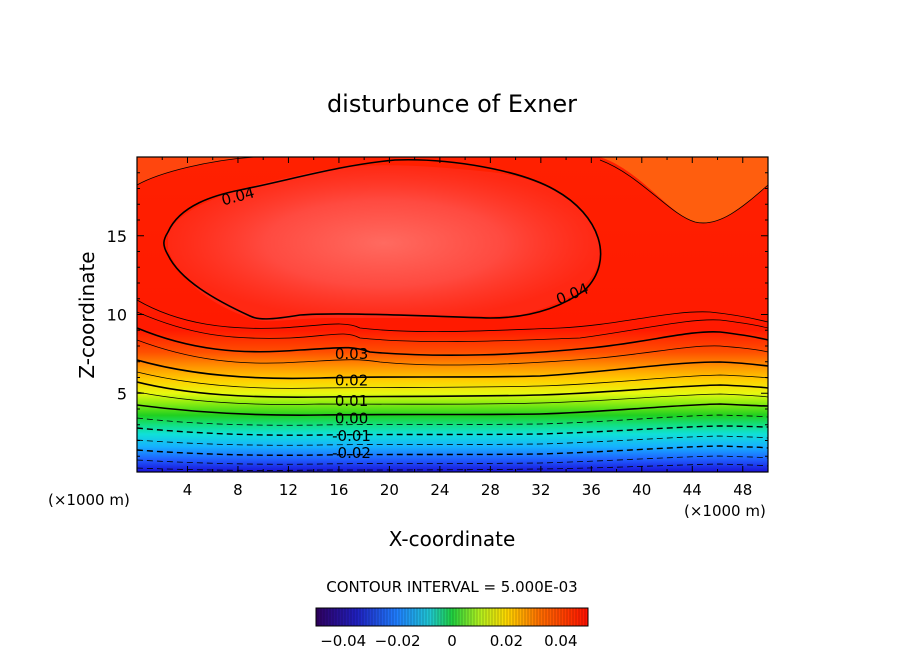 The image size is (904, 654). I want to click on contour-neg0.02, so click(452, 450).